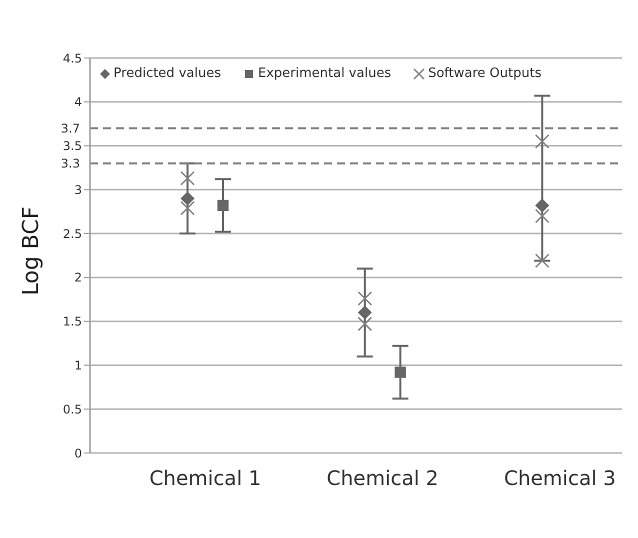  I want to click on y-tick-label: 2.5, so click(72, 233).